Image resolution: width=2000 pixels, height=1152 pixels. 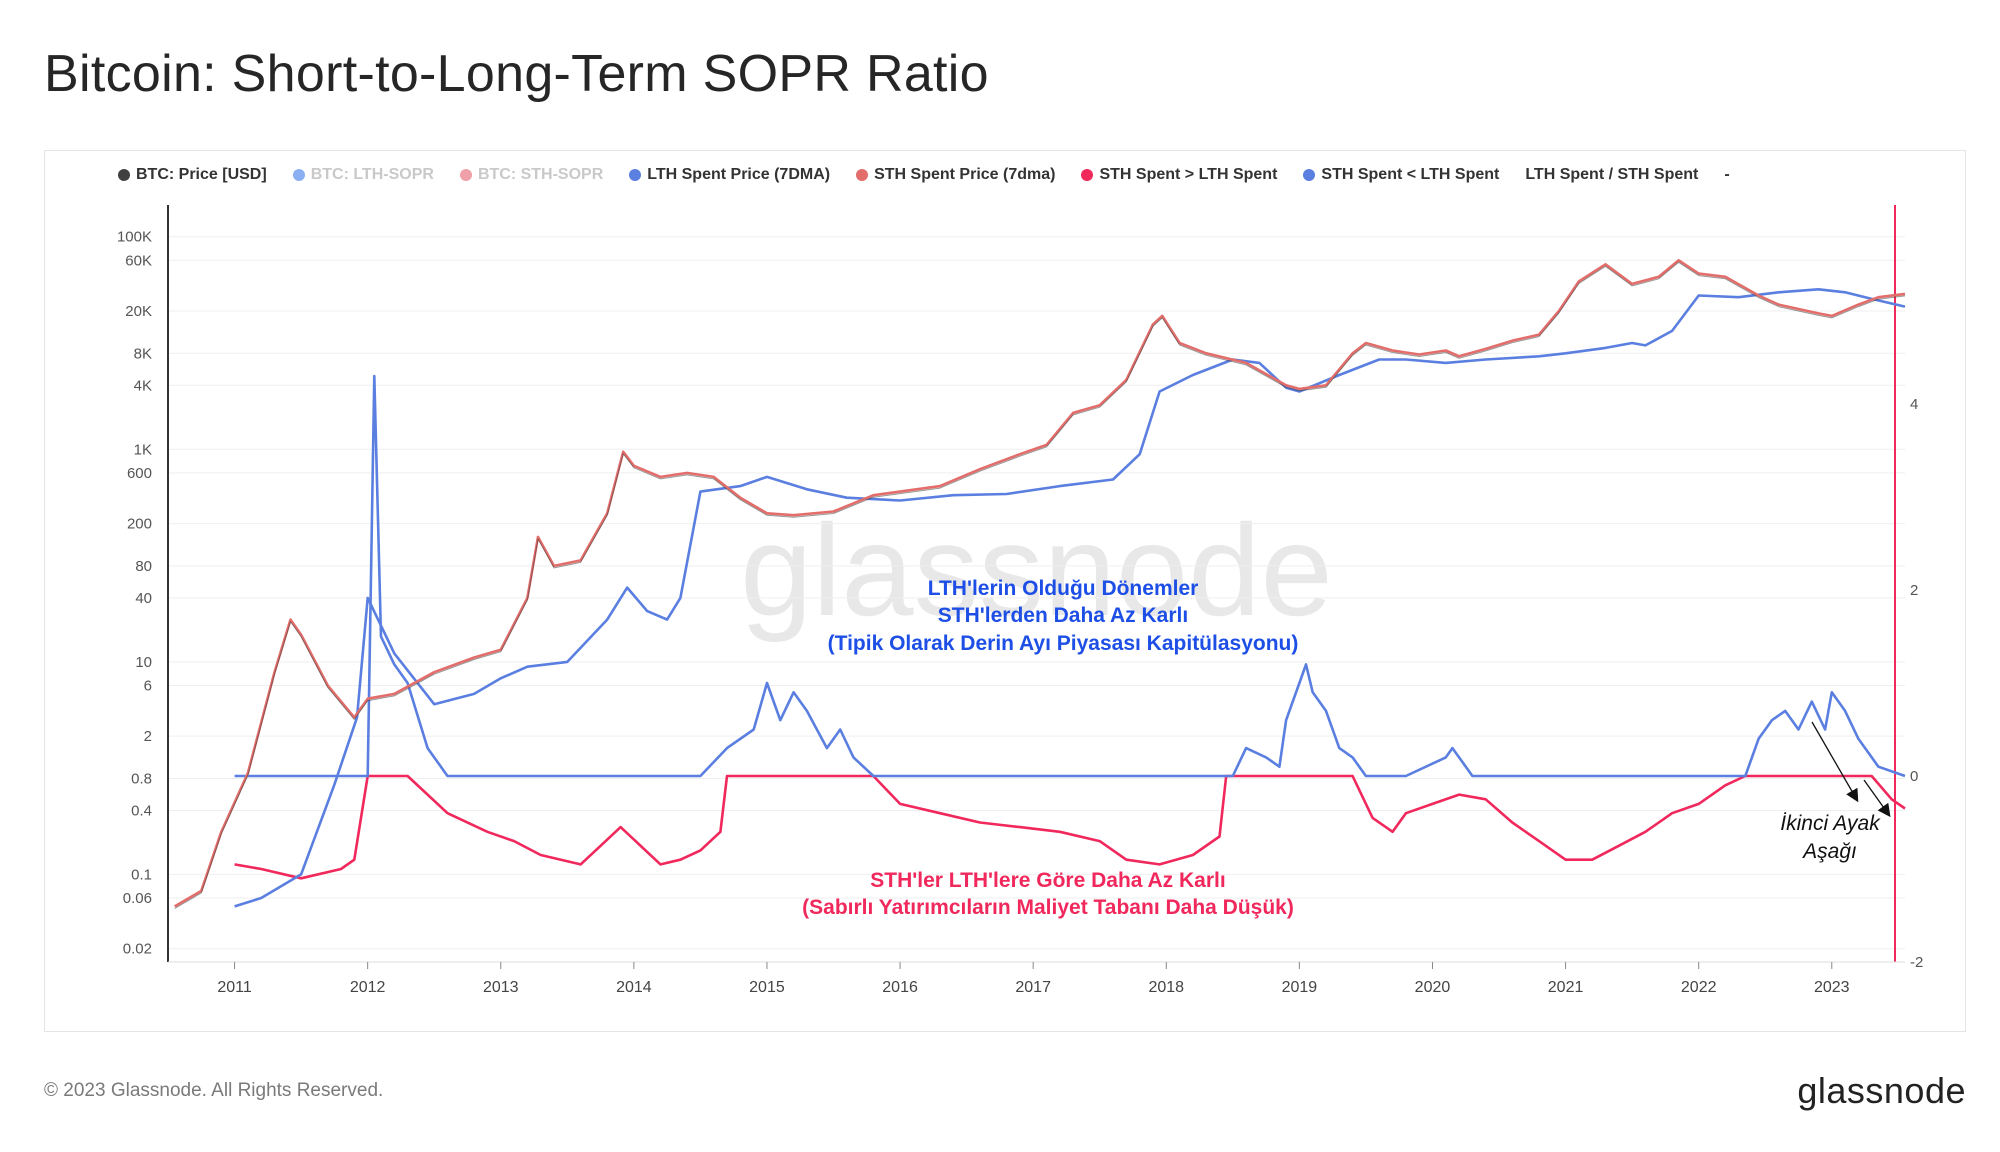 I want to click on chart-title: Bitcoin: Short-to-Long-Term SOPR Ratio, so click(x=516, y=74).